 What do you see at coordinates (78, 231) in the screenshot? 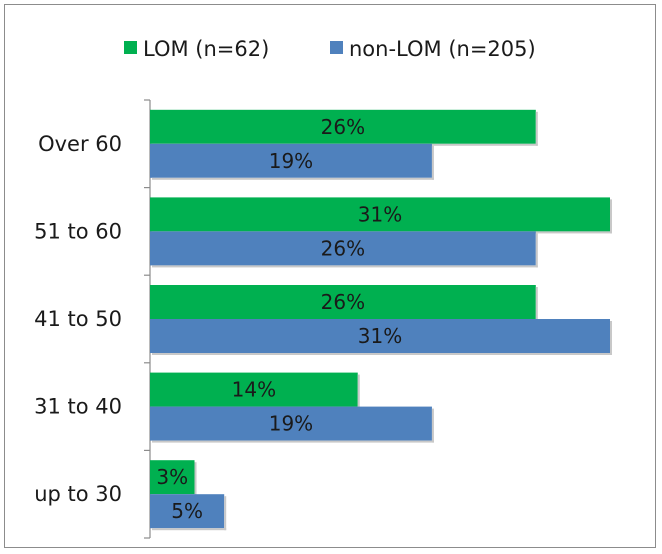
I see `category-label: 51 to 60` at bounding box center [78, 231].